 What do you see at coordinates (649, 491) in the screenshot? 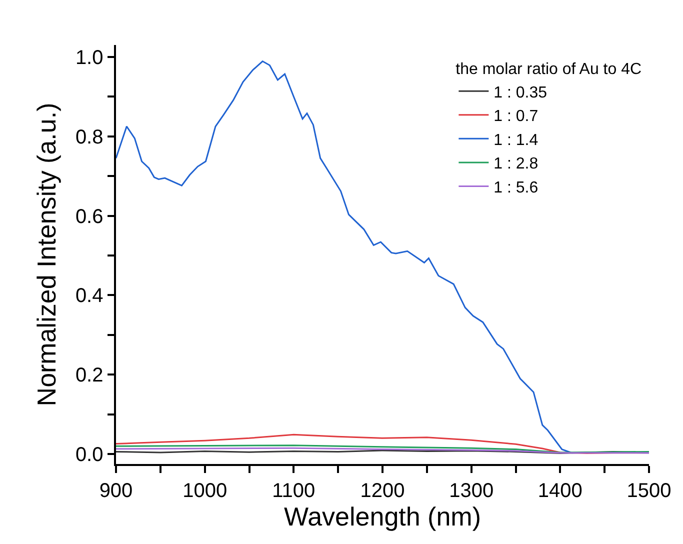
I see `x-tick-label: 1500` at bounding box center [649, 491].